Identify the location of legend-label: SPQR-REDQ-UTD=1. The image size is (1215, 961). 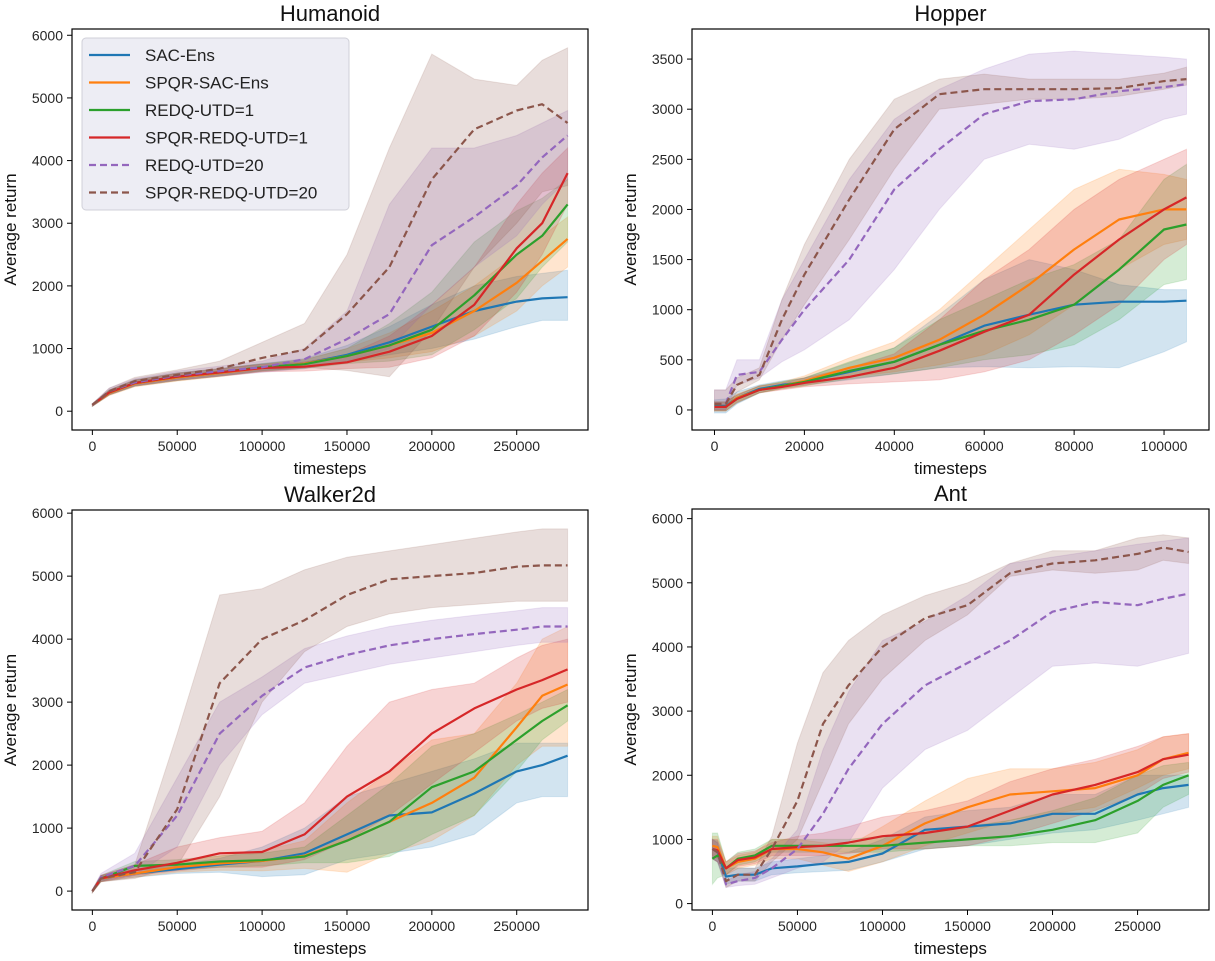
(226, 138).